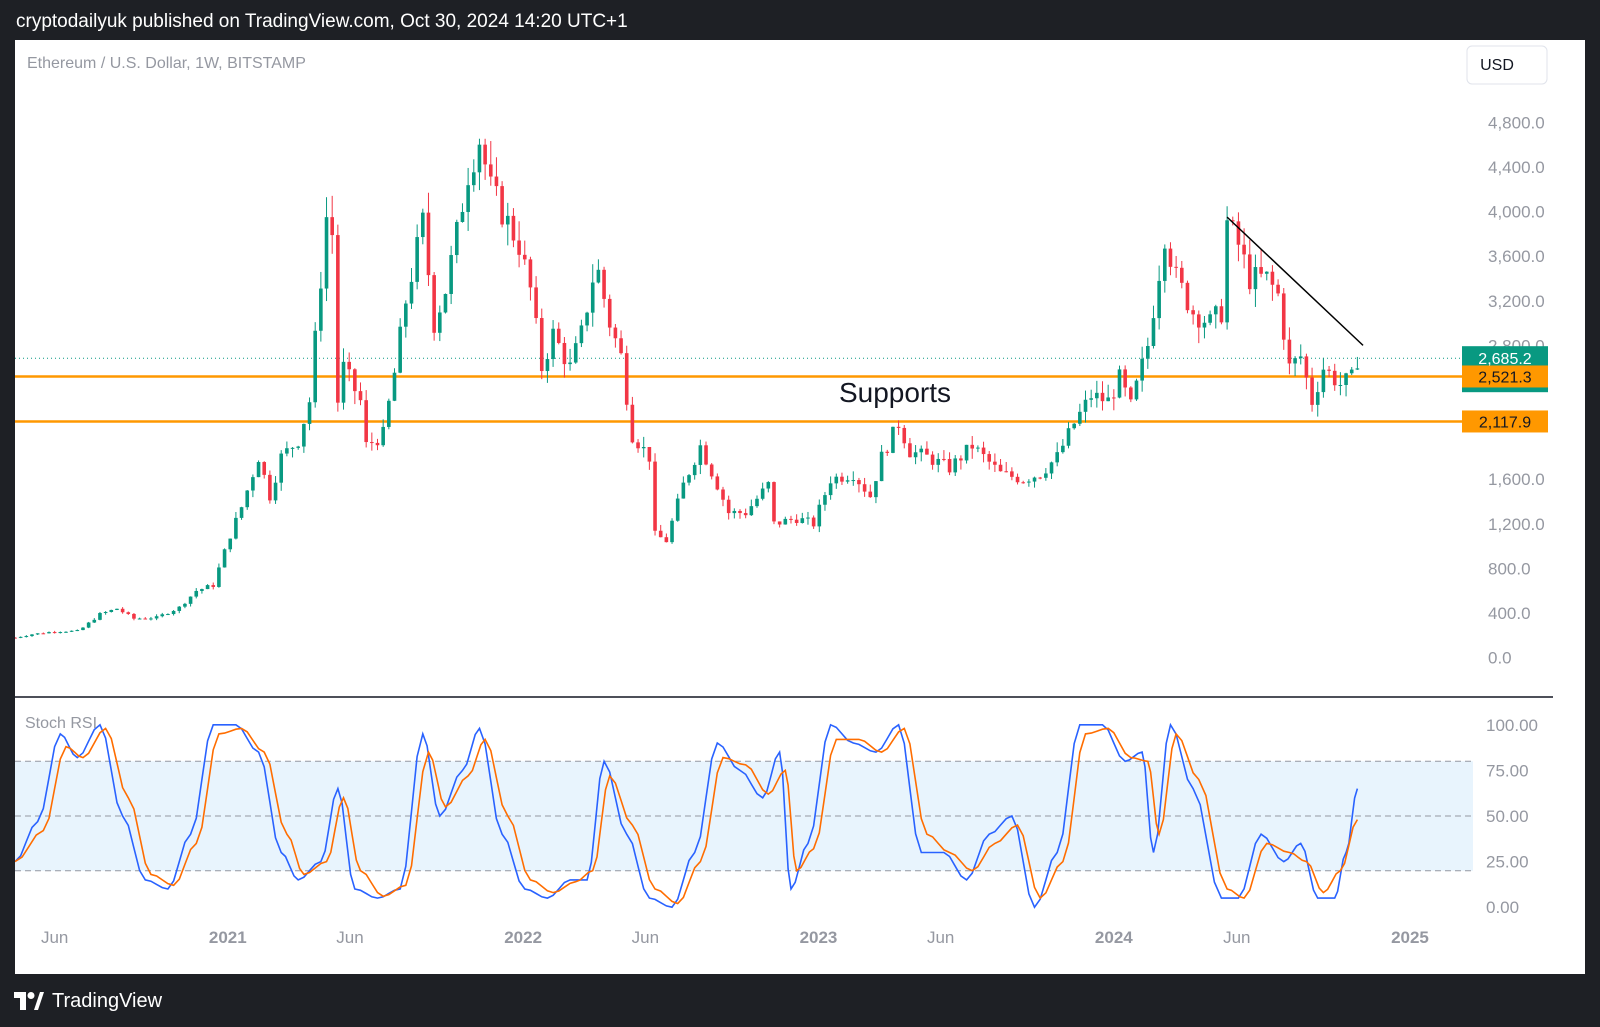 Image resolution: width=1600 pixels, height=1027 pixels. I want to click on stoch-axis-tick: 100.00, so click(1512, 725).